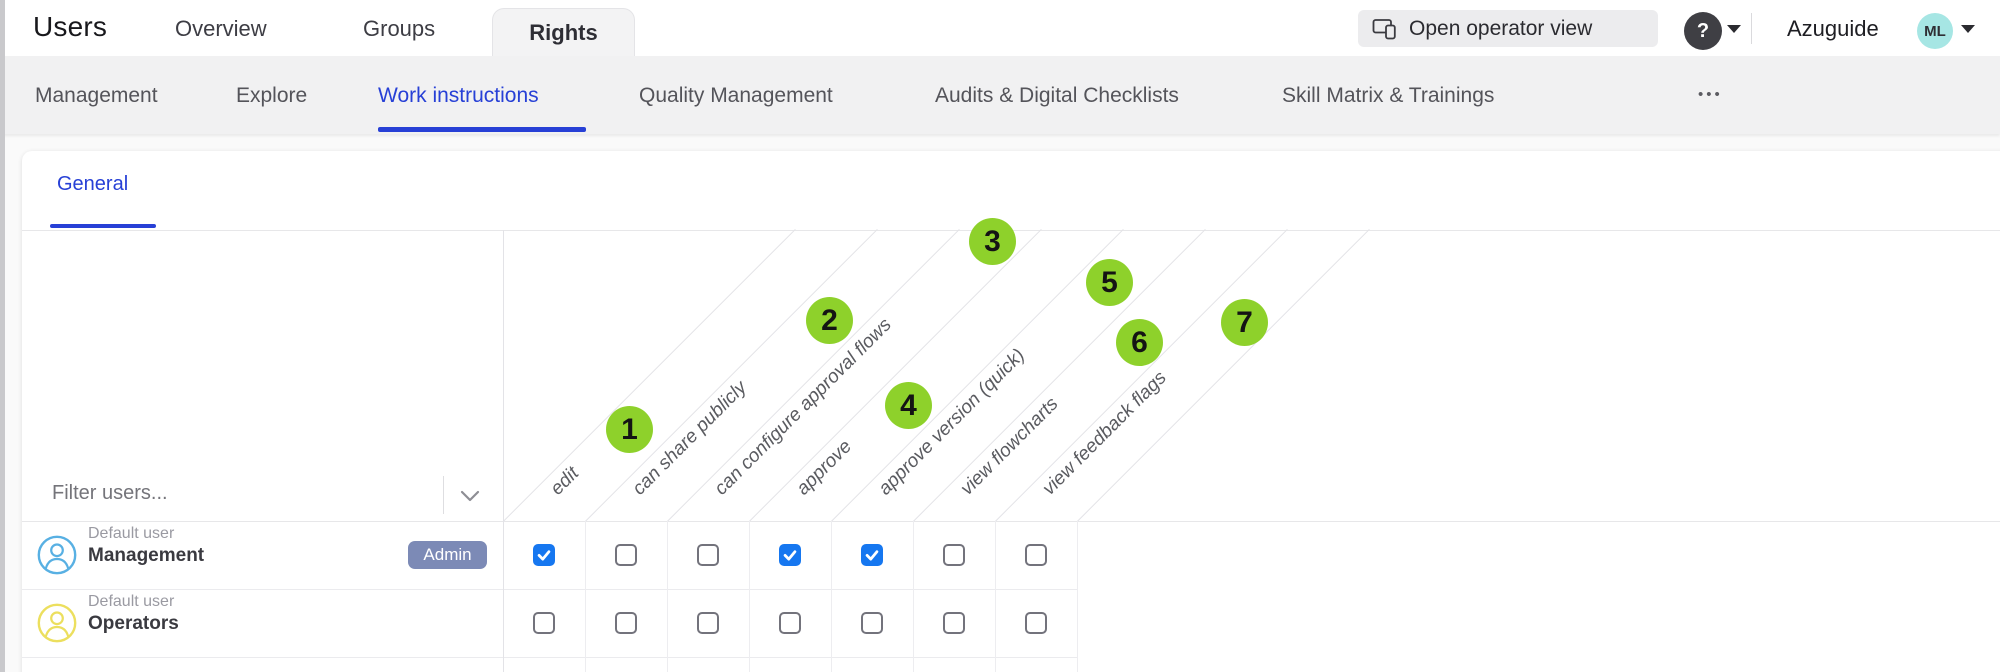 The width and height of the screenshot is (2000, 672). I want to click on help-chevron-down-icon, so click(1734, 29).